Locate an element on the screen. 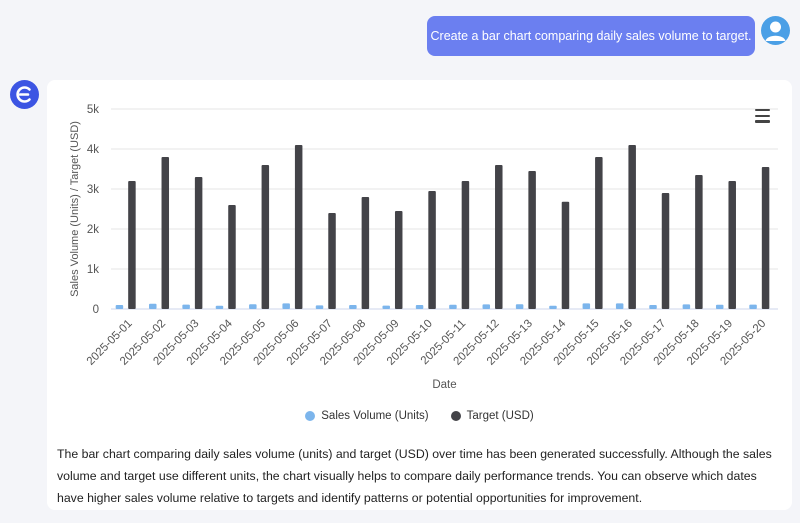 Image resolution: width=800 pixels, height=523 pixels. legend-label-target: Target (USD) is located at coordinates (500, 416).